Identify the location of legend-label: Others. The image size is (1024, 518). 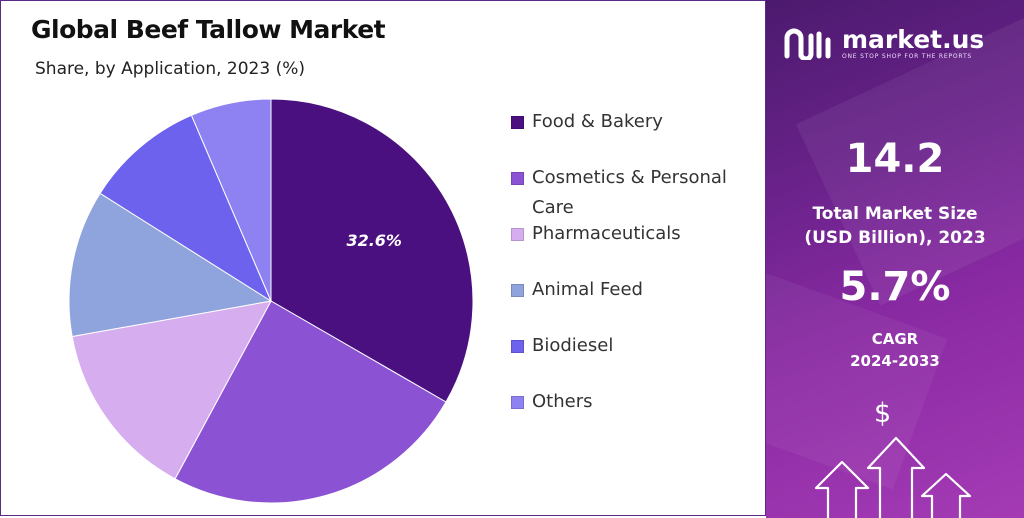
(562, 401).